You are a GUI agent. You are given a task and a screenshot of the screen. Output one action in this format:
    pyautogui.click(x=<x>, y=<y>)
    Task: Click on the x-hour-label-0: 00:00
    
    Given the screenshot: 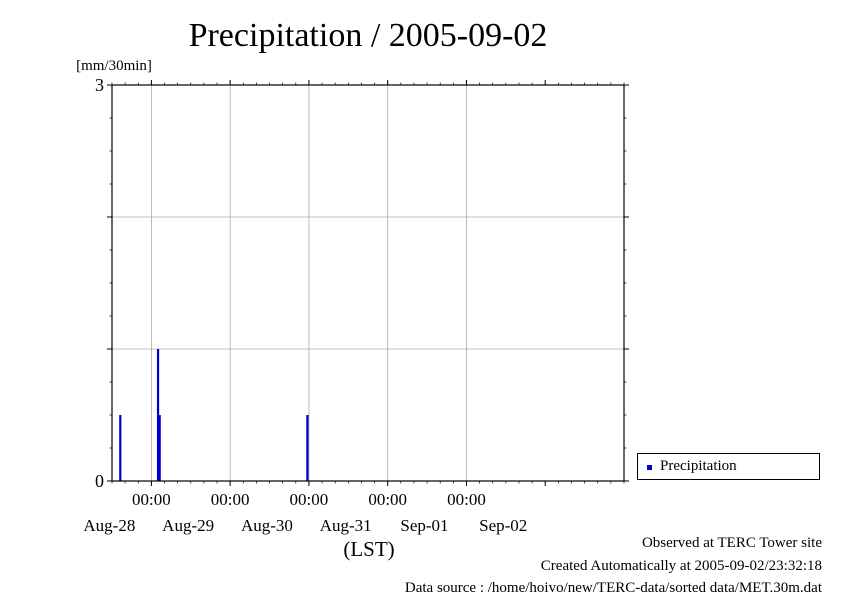 What is the action you would take?
    pyautogui.click(x=151, y=499)
    